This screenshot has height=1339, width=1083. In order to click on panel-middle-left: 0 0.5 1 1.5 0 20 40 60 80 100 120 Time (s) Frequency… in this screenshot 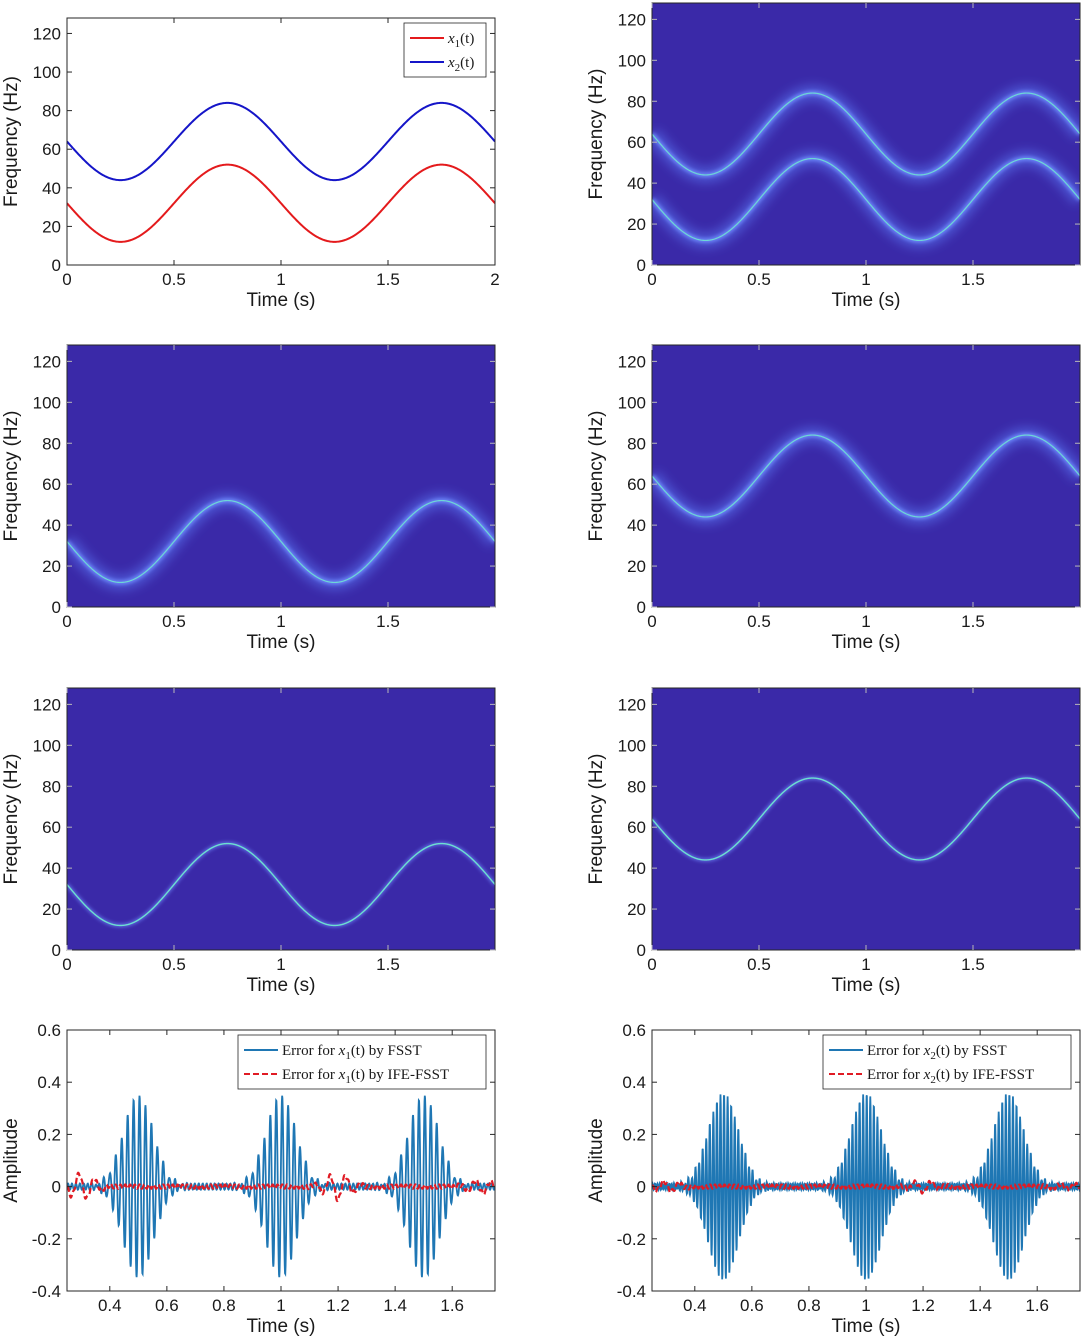, I will do `click(248, 498)`.